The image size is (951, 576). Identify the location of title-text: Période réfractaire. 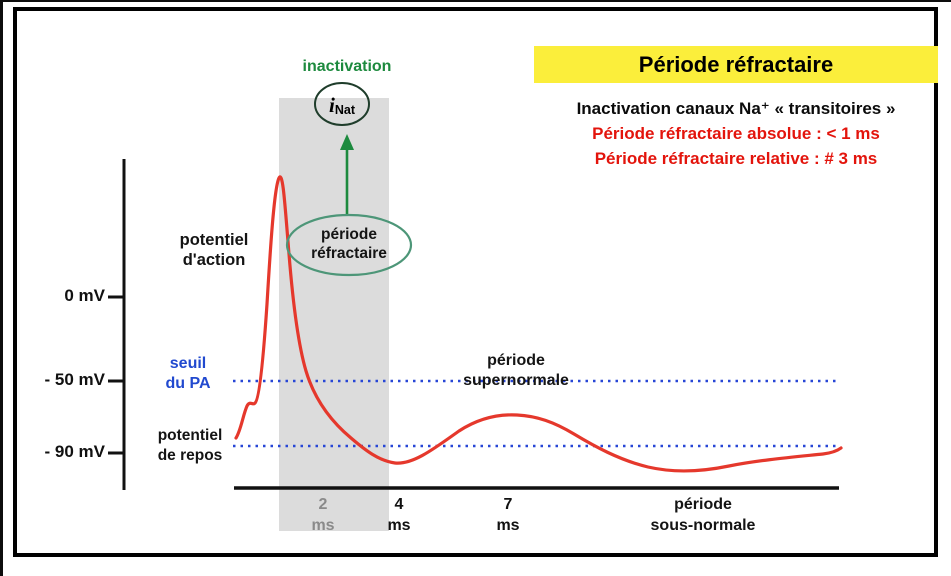
(736, 64).